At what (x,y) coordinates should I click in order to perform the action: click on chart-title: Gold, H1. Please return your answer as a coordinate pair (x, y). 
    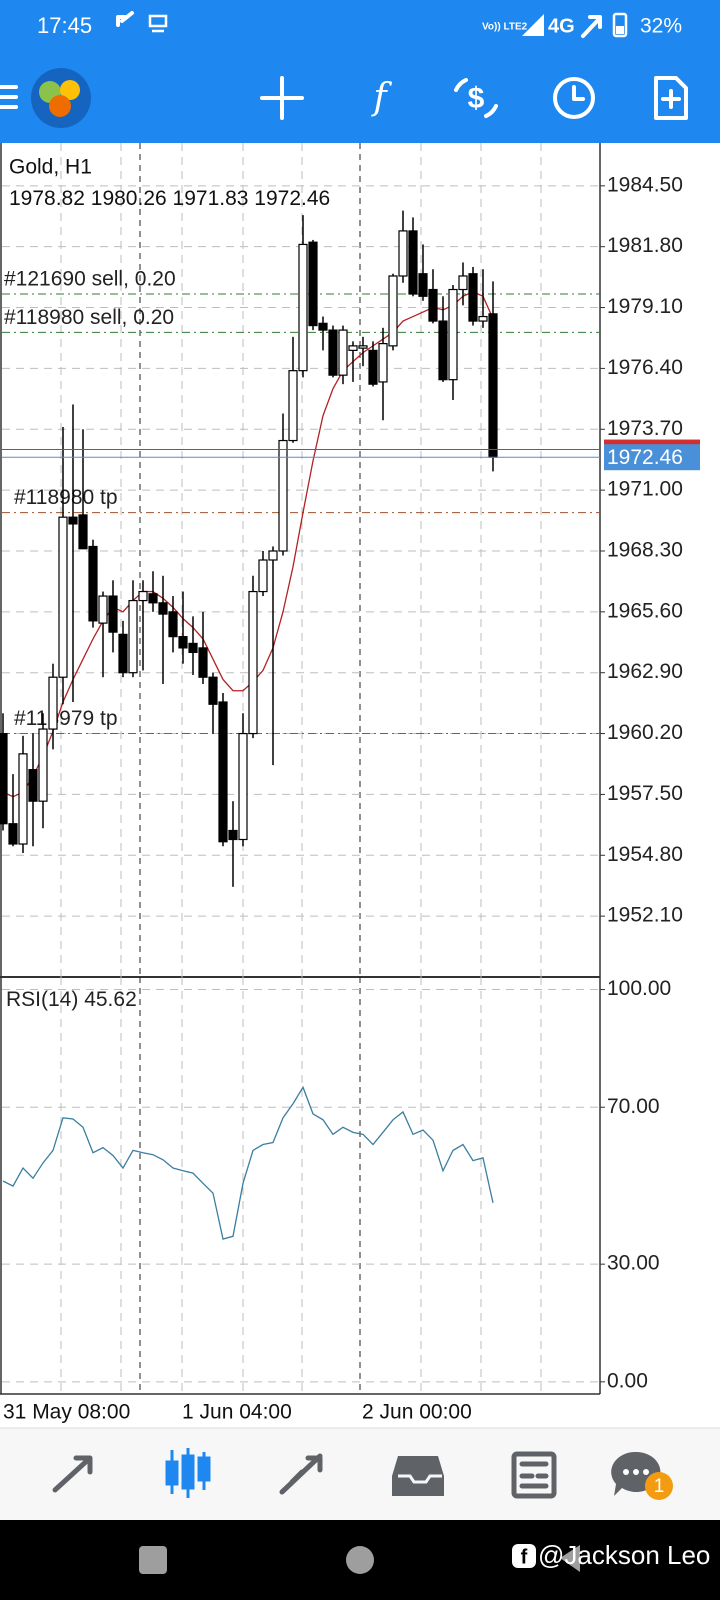
    Looking at the image, I should click on (50, 167).